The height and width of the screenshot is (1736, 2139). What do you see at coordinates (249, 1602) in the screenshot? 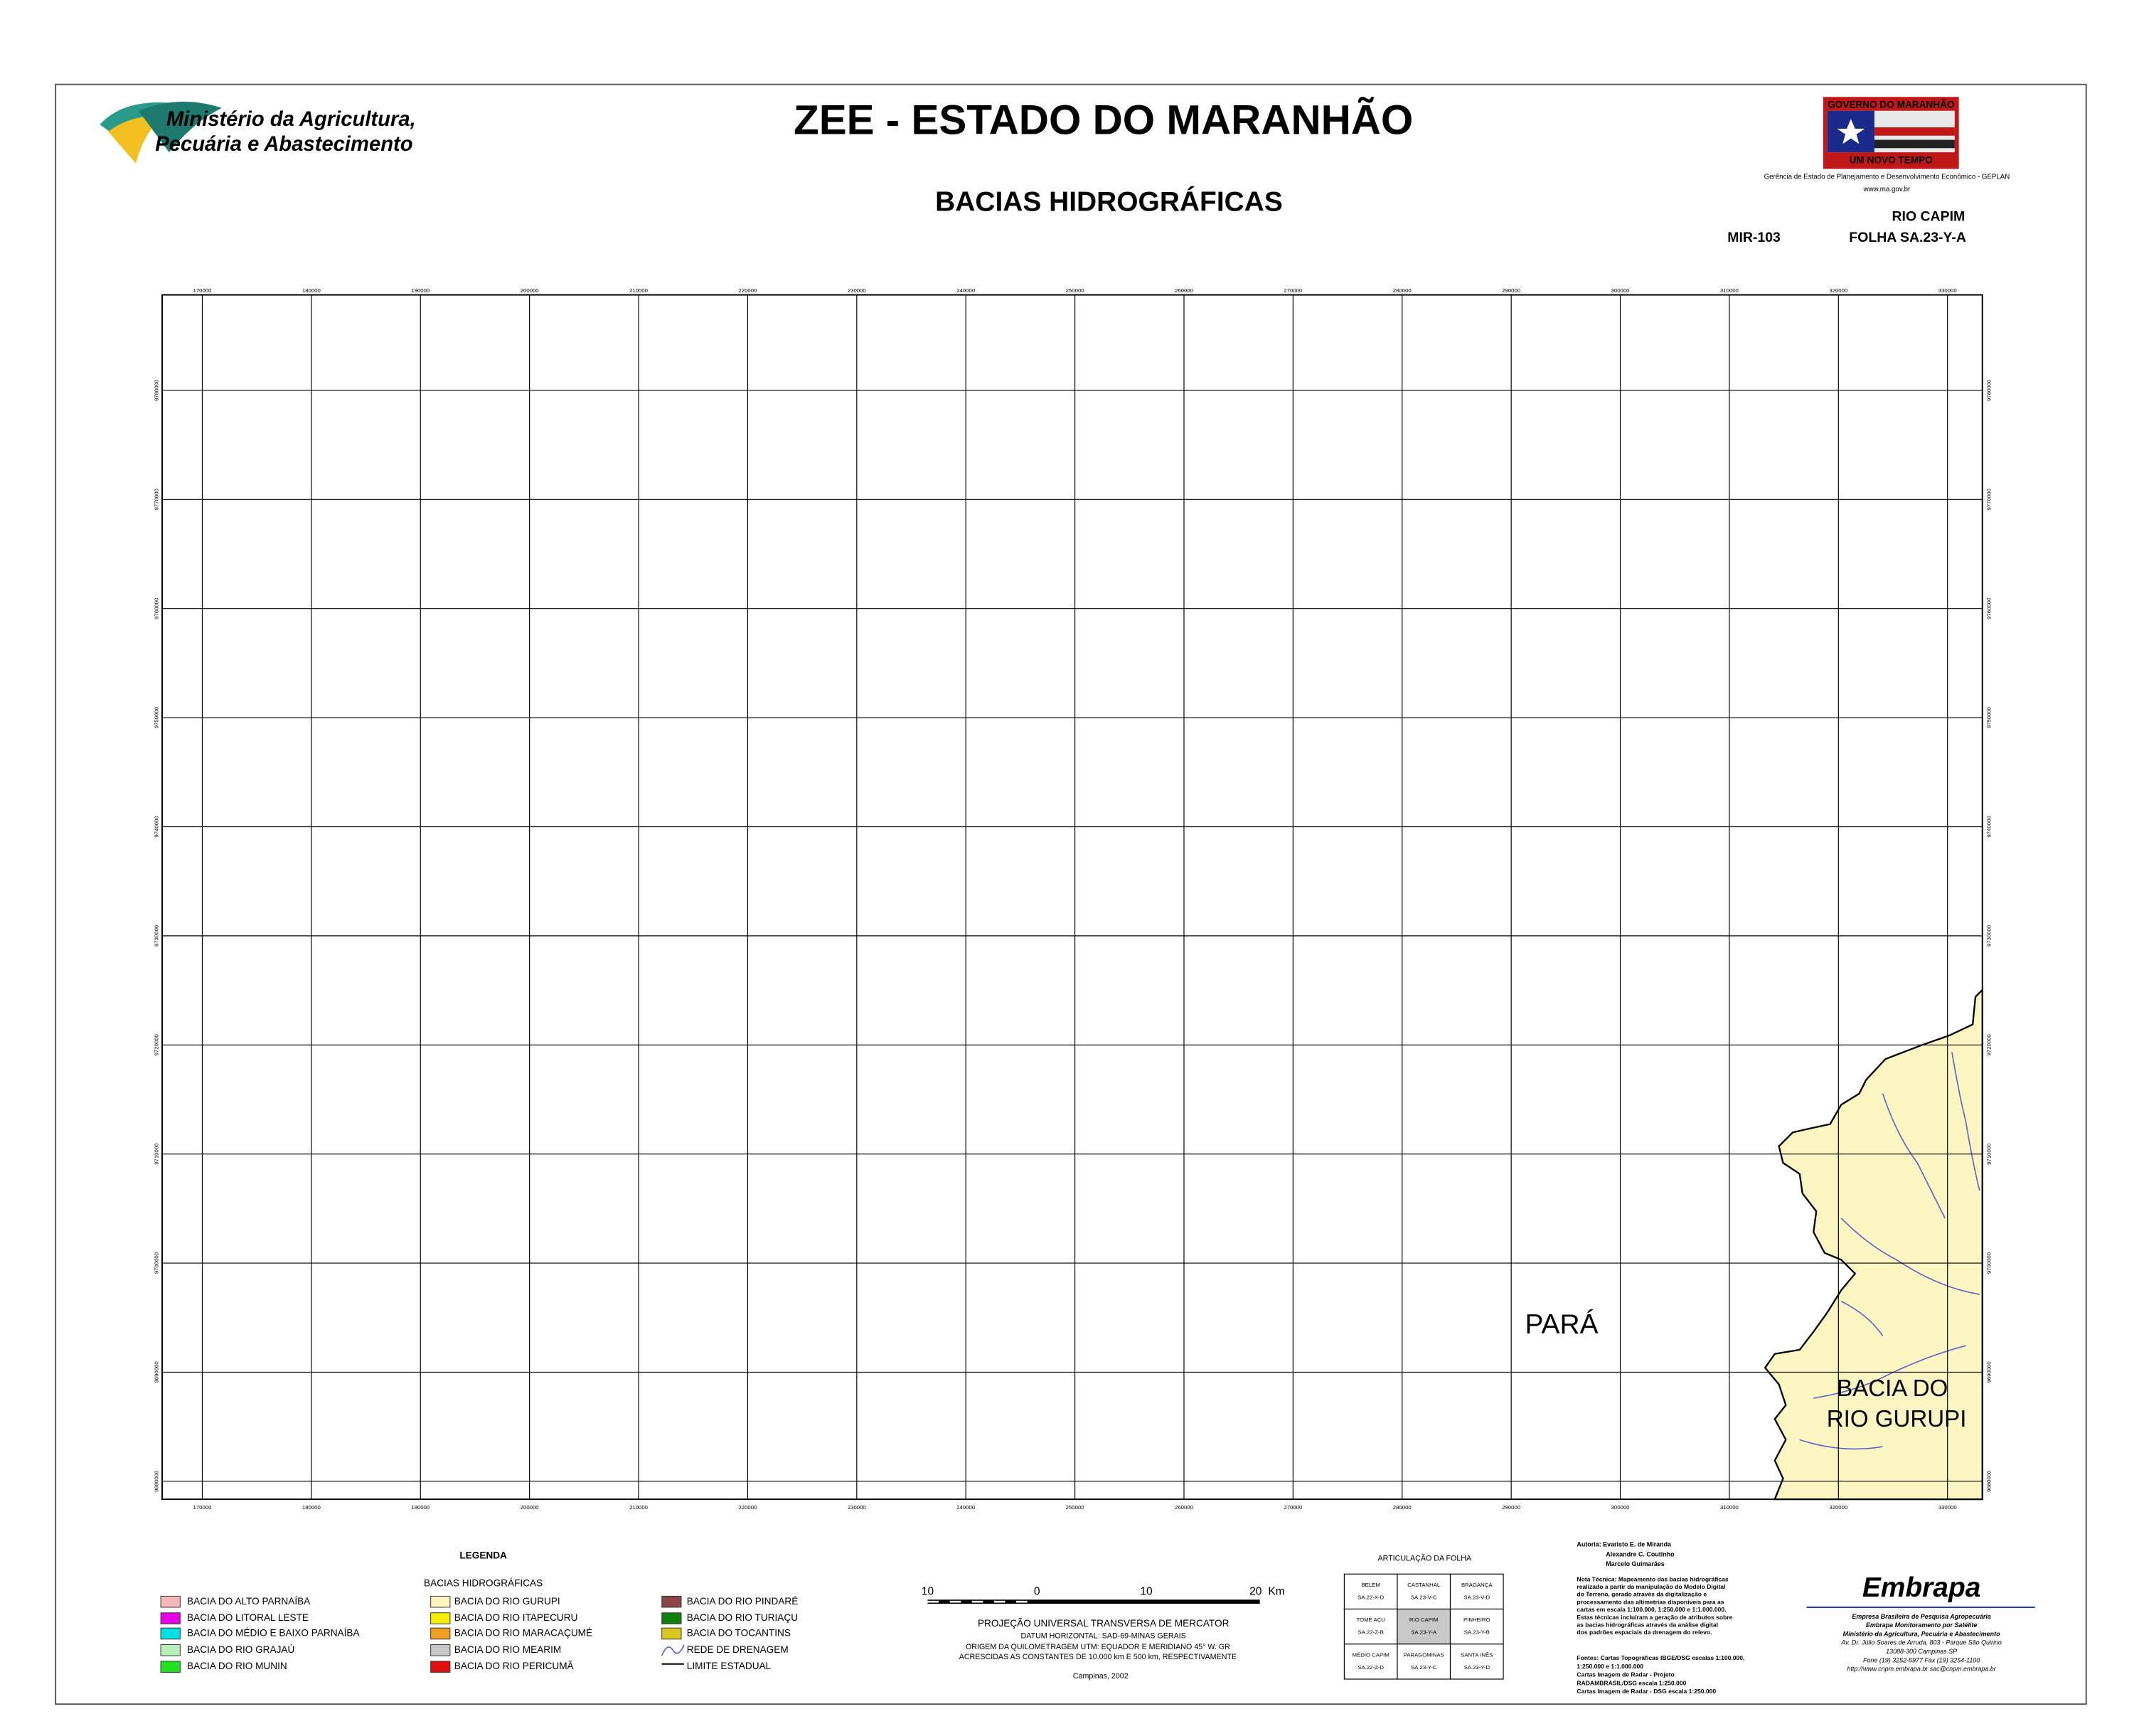
I see `legend-label: BACIA DO ALTO PARNAÍBA` at bounding box center [249, 1602].